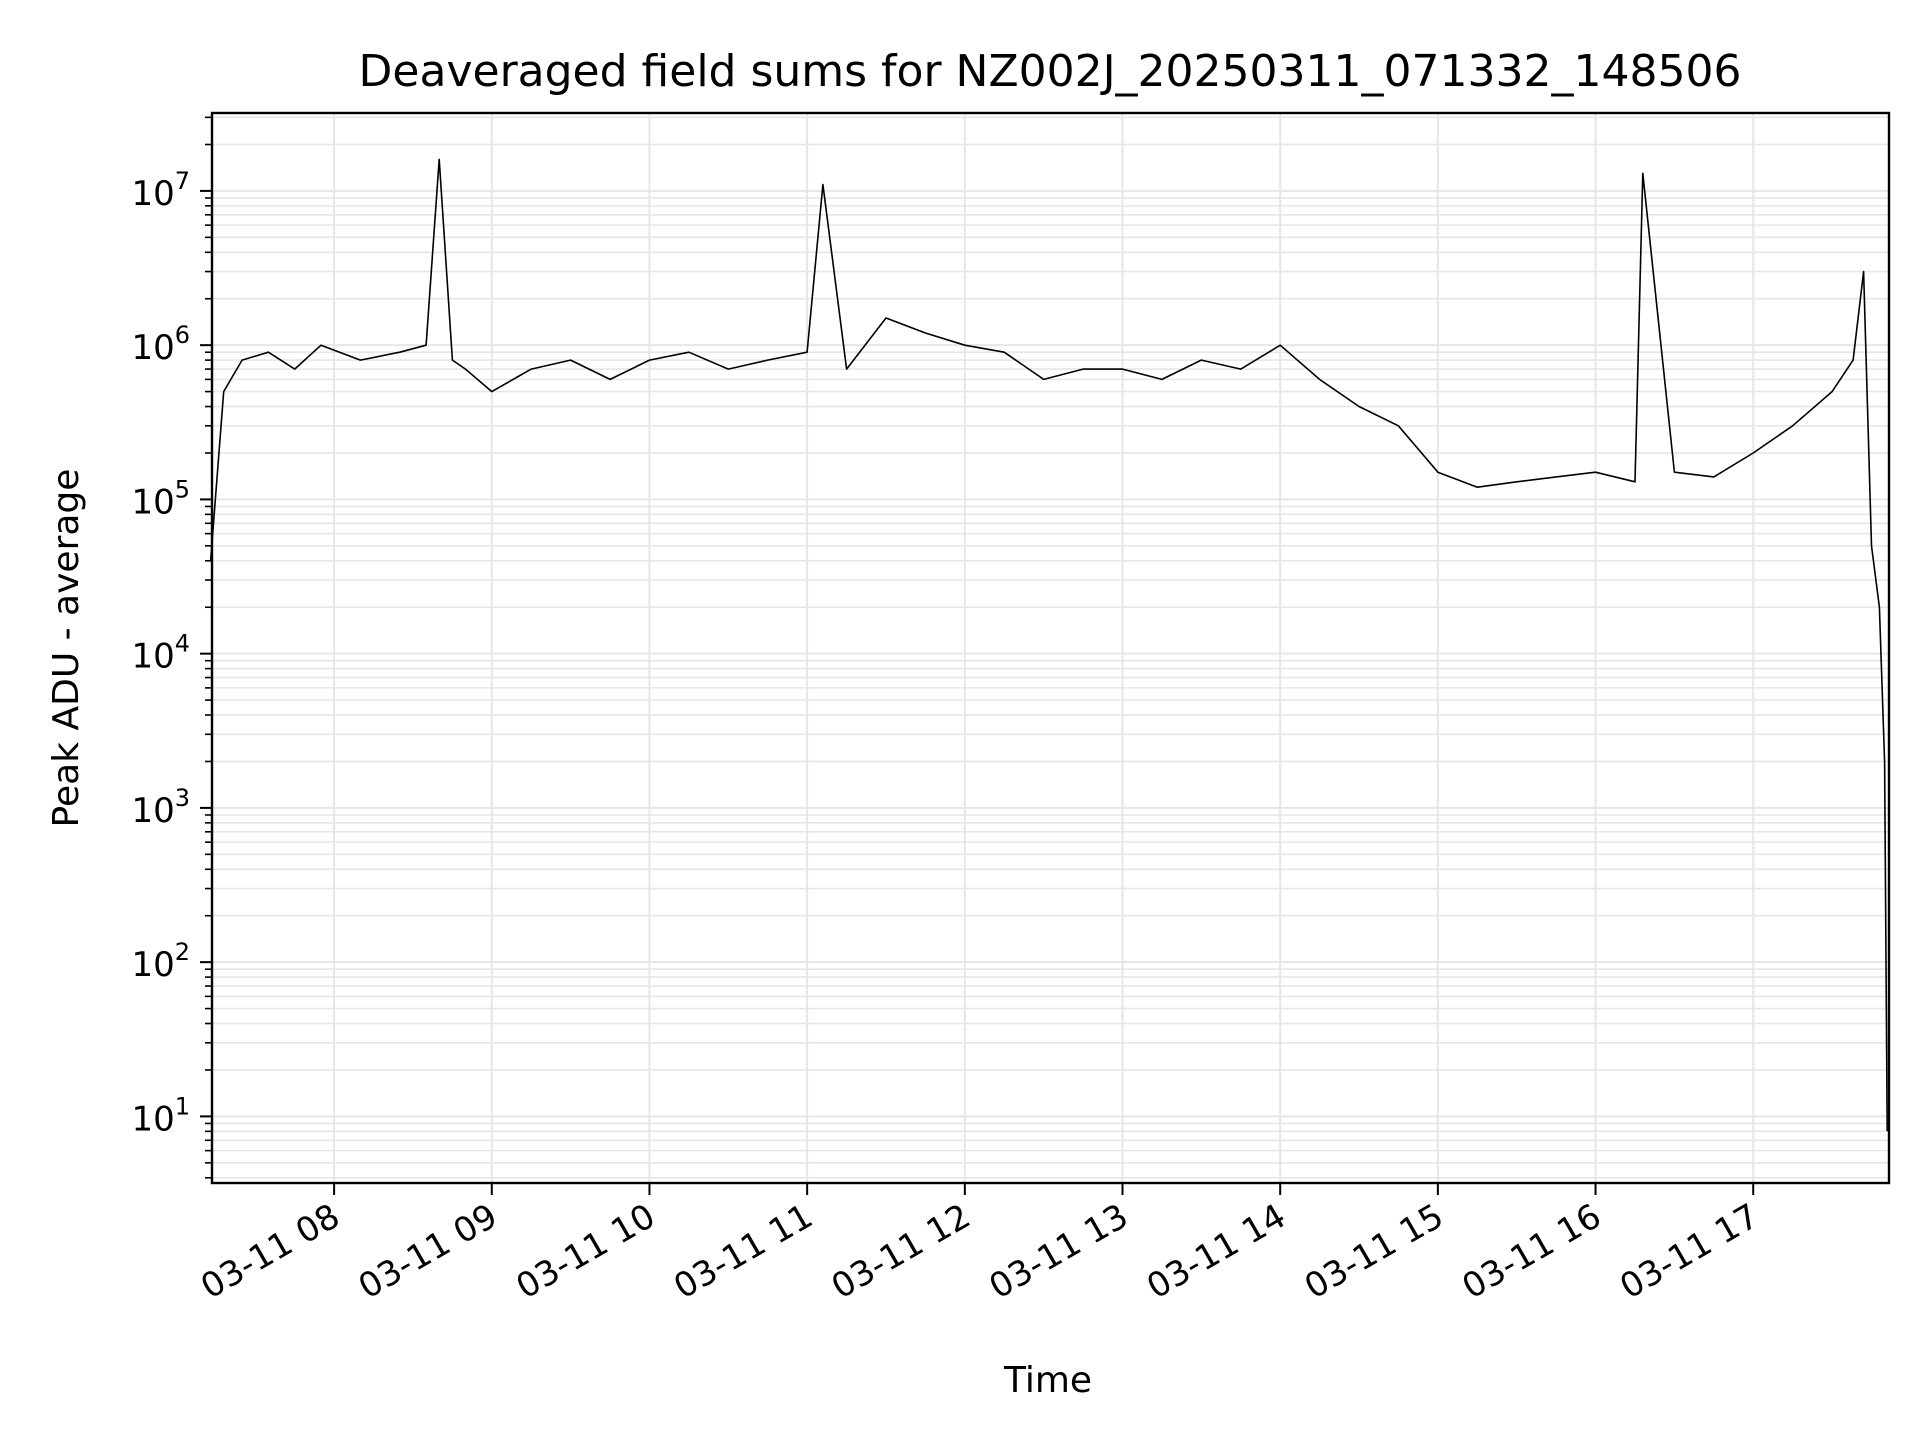  Describe the element at coordinates (160, 1115) in the screenshot. I see `y-tick-label: 10¹` at that location.